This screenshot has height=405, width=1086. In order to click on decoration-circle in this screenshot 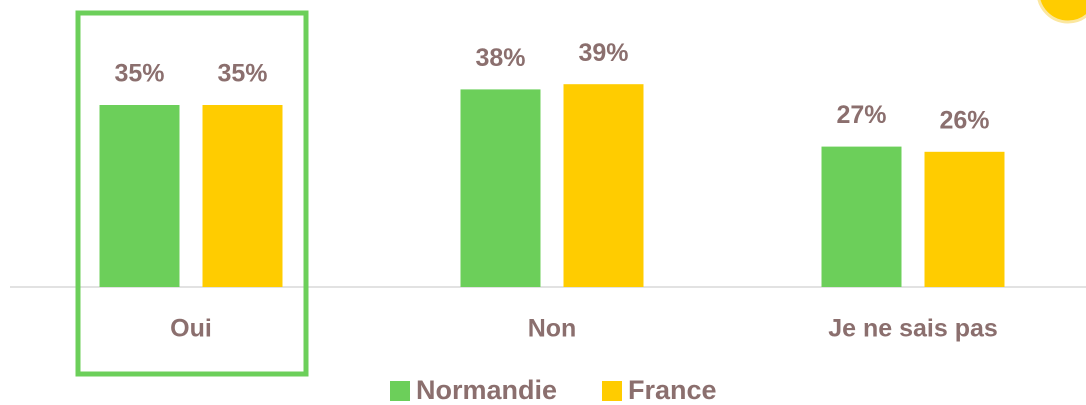, I will do `click(1061, 12)`.